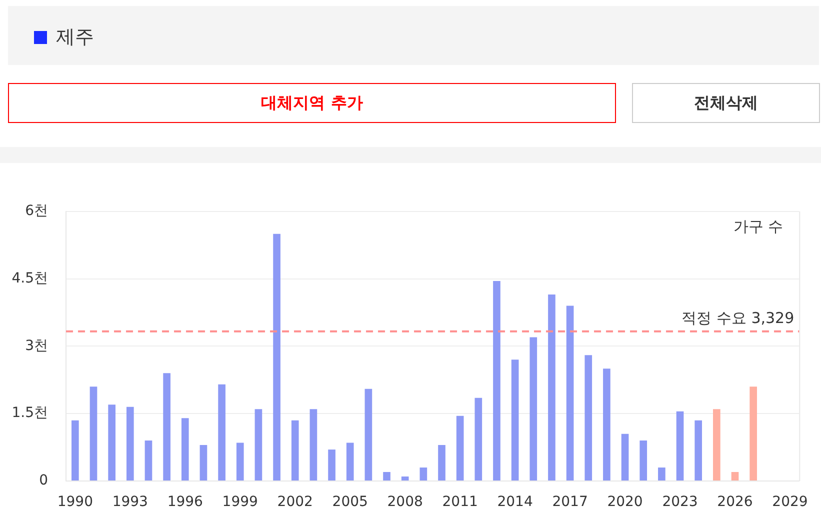 Image resolution: width=821 pixels, height=518 pixels. What do you see at coordinates (570, 502) in the screenshot?
I see `x-tick-label: 2017` at bounding box center [570, 502].